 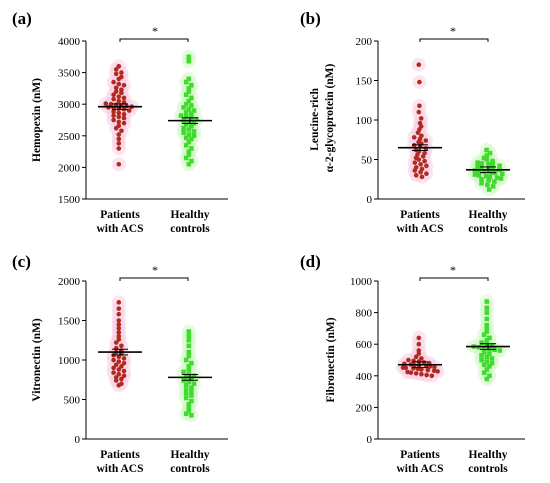 I want to click on y-tick-label: 800, so click(x=364, y=314).